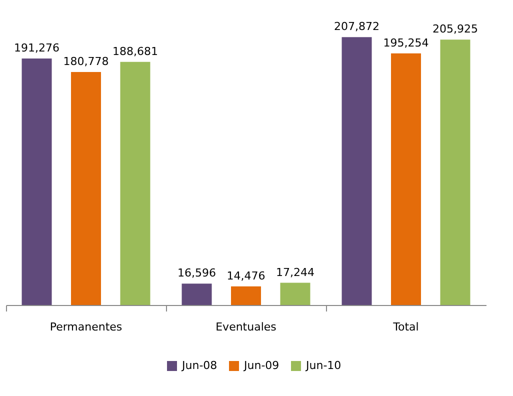  I want to click on data-label: 207,872, so click(357, 27).